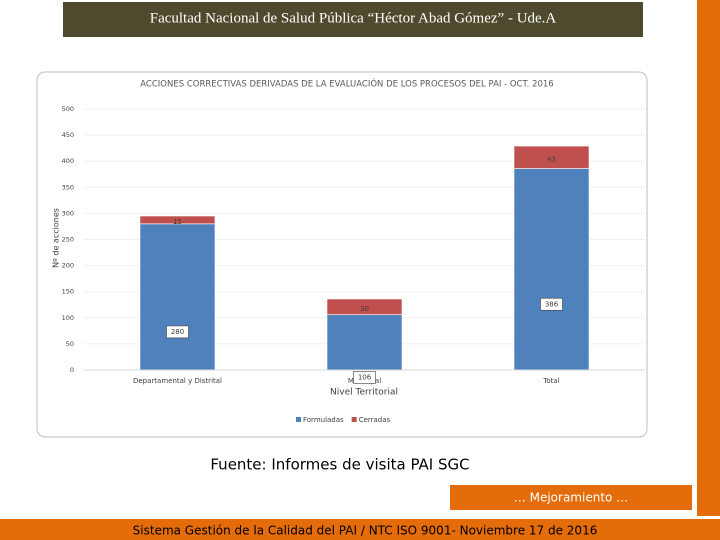 This screenshot has height=540, width=720. Describe the element at coordinates (177, 381) in the screenshot. I see `x-tick-label: Departamental y Distrital` at that location.